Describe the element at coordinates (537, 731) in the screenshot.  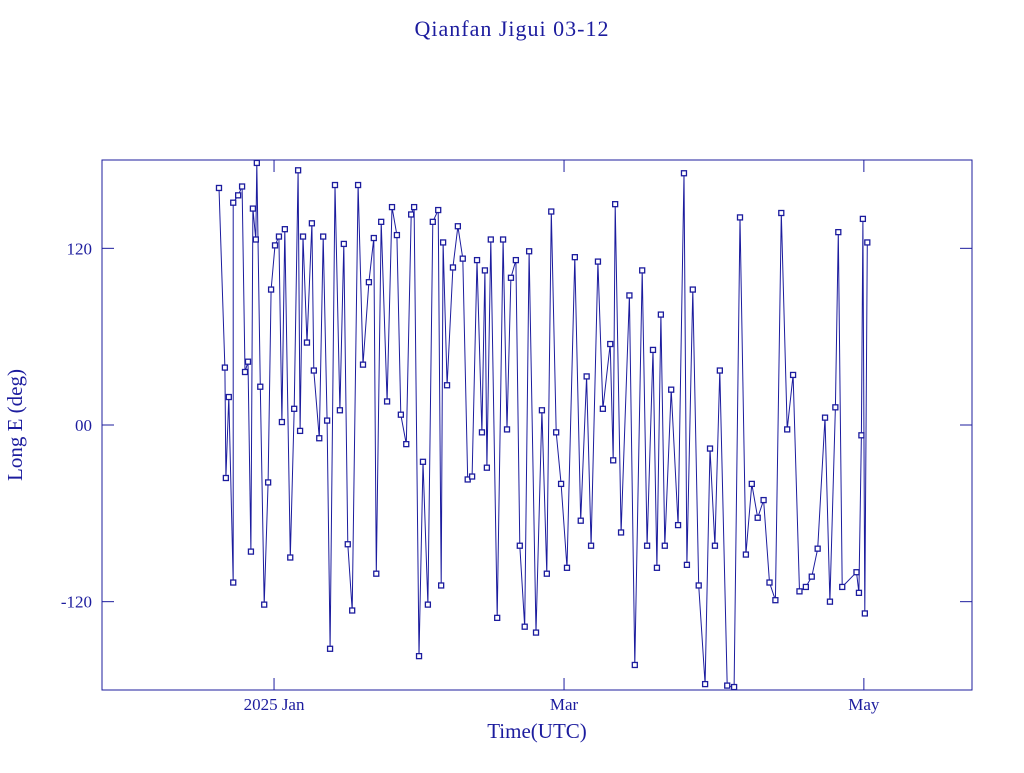
I see `x-axis-label: Time(UTC)` at that location.